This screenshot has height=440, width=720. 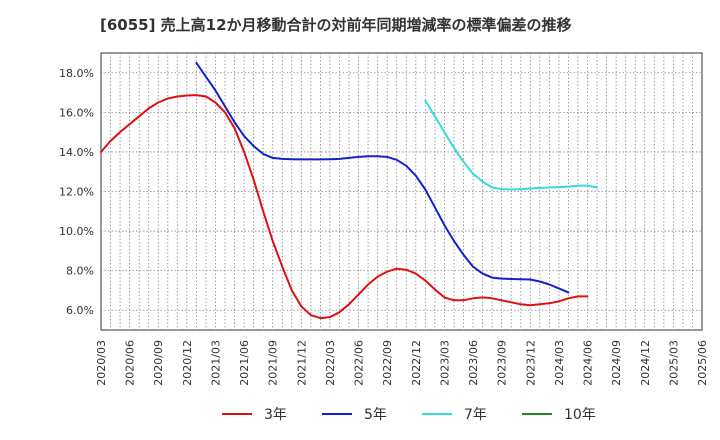 I want to click on x-tick-label: 2021/12, so click(x=301, y=363).